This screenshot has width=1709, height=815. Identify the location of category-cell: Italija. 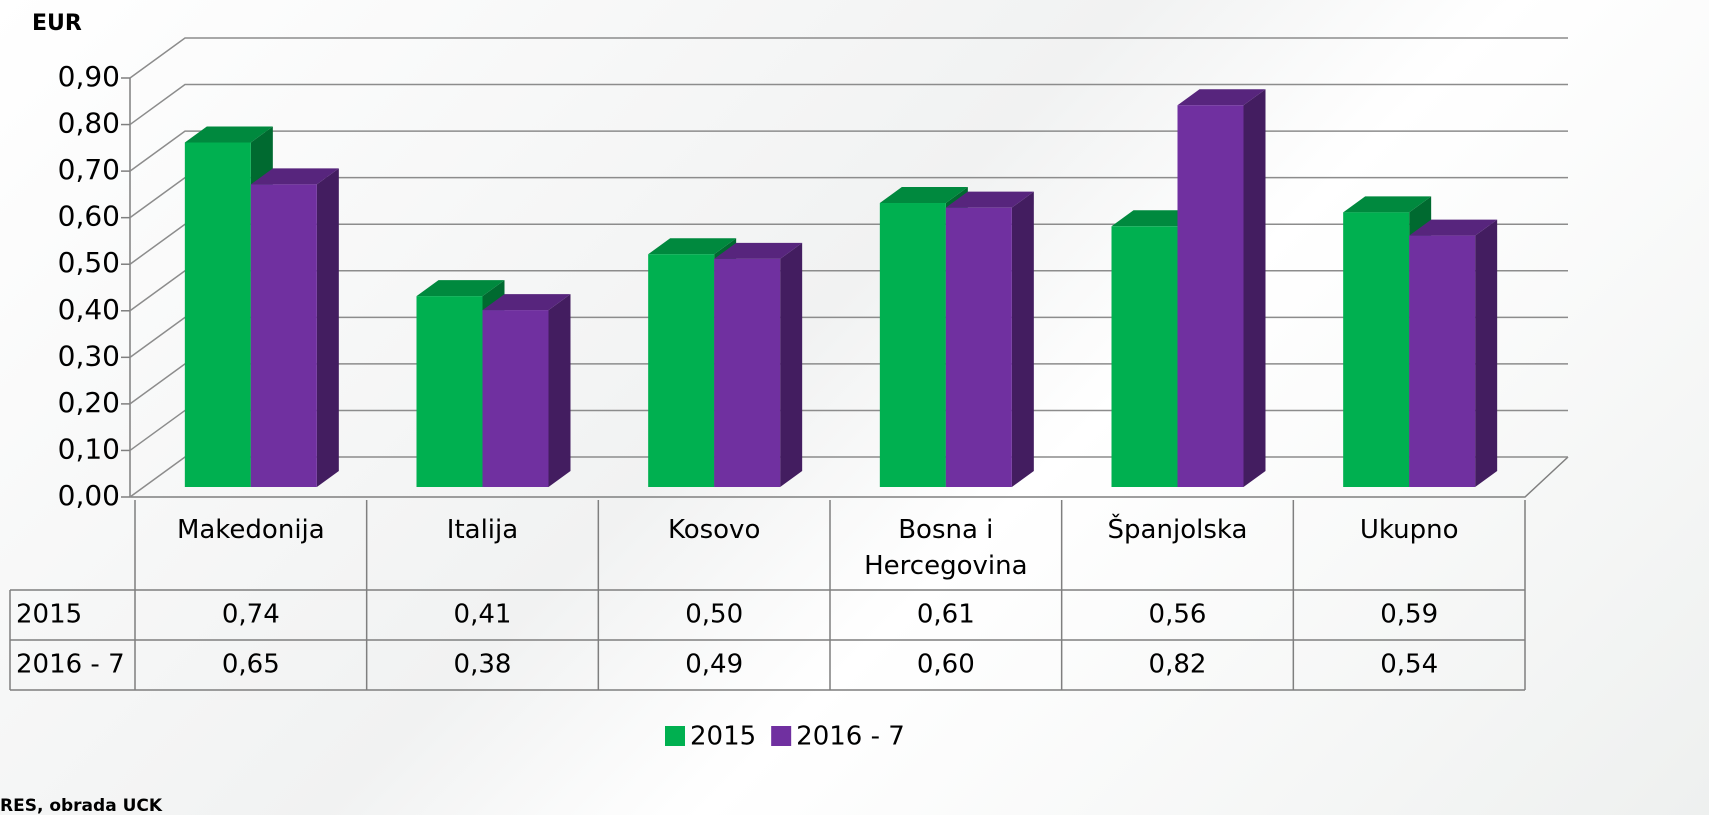
(482, 530).